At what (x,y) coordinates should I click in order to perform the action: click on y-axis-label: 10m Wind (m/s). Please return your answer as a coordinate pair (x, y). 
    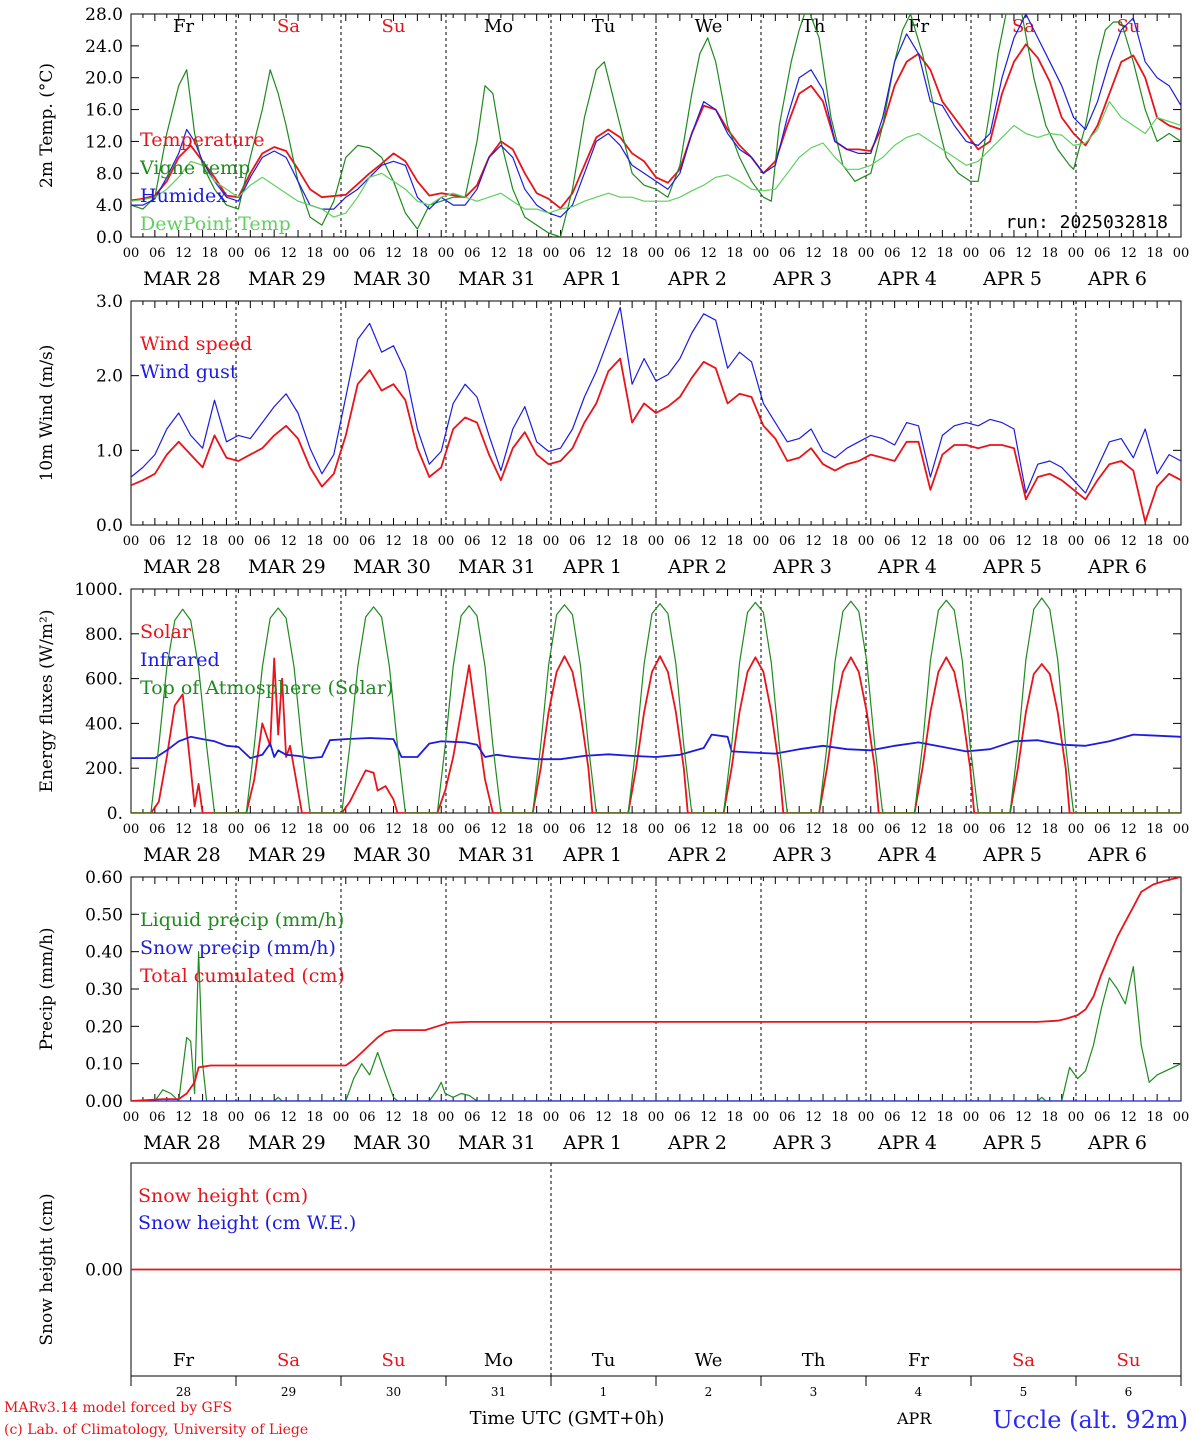
    Looking at the image, I should click on (47, 413).